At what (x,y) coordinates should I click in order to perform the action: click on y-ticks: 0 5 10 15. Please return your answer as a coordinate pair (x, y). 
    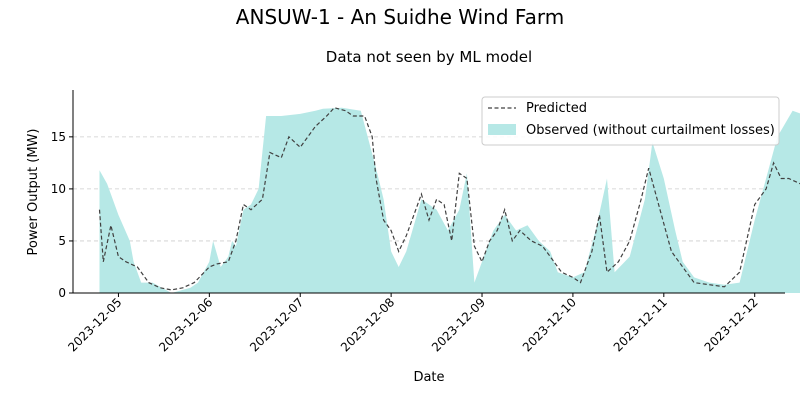
    Looking at the image, I should click on (62, 215).